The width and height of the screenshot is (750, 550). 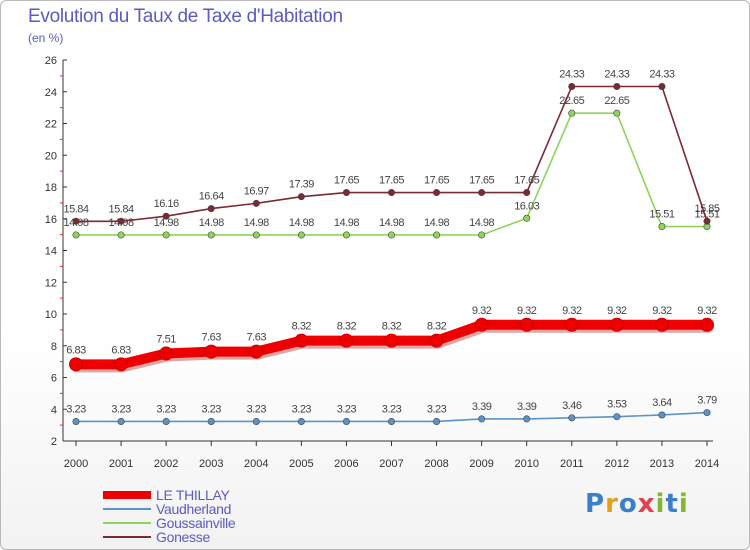 What do you see at coordinates (595, 504) in the screenshot?
I see `logo-letter: P` at bounding box center [595, 504].